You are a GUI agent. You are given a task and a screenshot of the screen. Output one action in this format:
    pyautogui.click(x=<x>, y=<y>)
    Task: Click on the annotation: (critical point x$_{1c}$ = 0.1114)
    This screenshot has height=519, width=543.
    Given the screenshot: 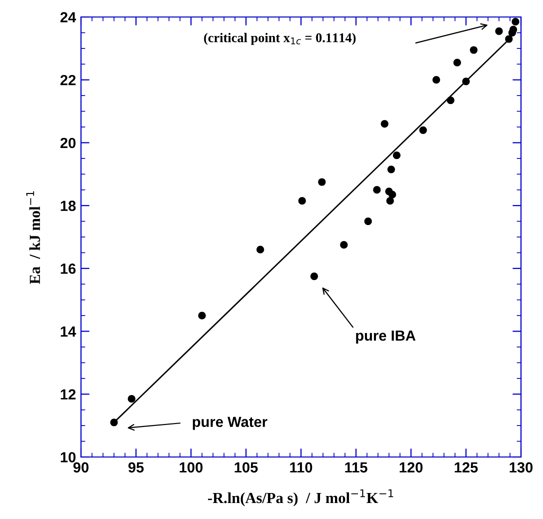 What is the action you would take?
    pyautogui.click(x=280, y=38)
    